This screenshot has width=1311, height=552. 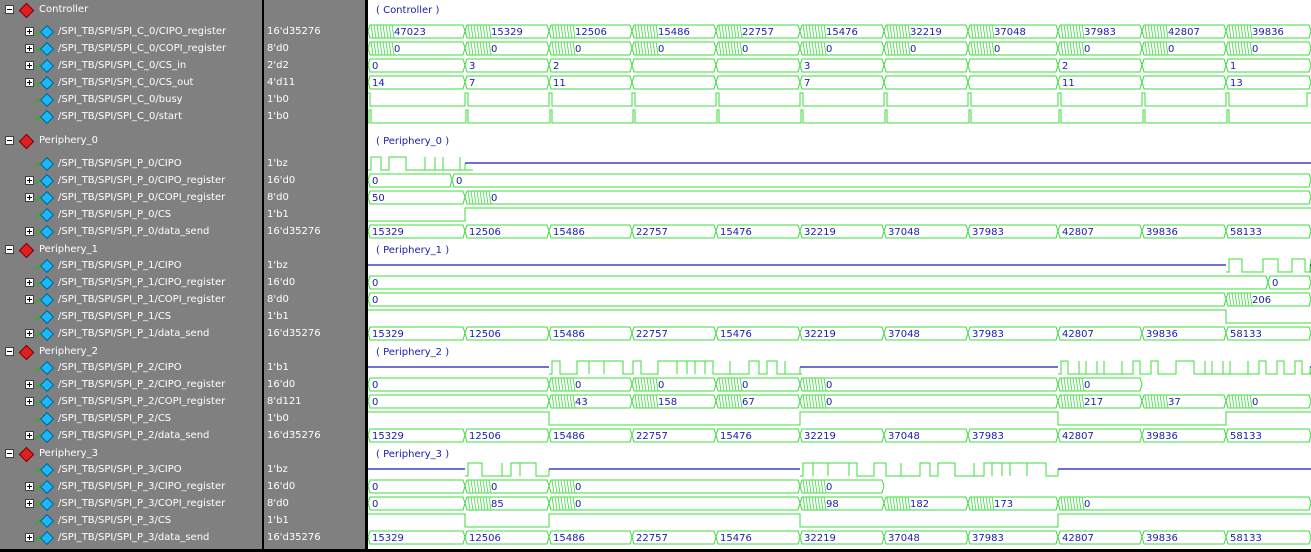 What do you see at coordinates (131, 367) in the screenshot?
I see `signal-row: /SPI_TB/SPI/SPI_P_2/CIPO` at bounding box center [131, 367].